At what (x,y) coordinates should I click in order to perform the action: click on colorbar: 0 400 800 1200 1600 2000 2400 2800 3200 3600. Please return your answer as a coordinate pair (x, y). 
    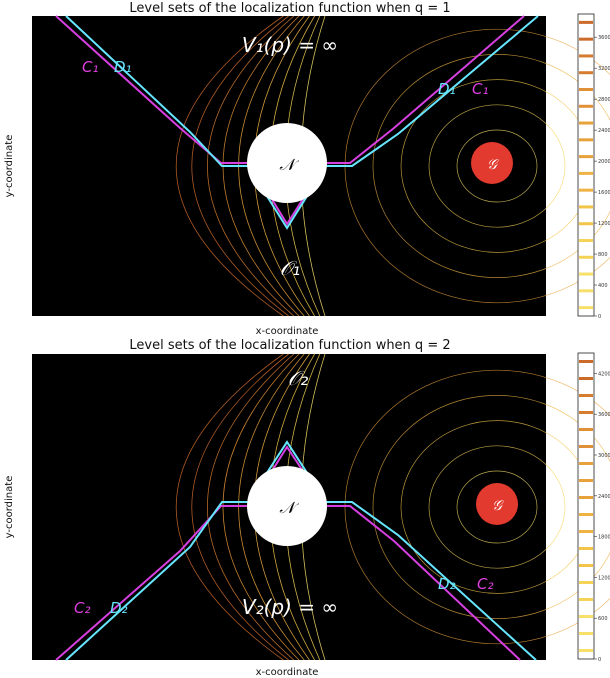
    Looking at the image, I should click on (593, 166).